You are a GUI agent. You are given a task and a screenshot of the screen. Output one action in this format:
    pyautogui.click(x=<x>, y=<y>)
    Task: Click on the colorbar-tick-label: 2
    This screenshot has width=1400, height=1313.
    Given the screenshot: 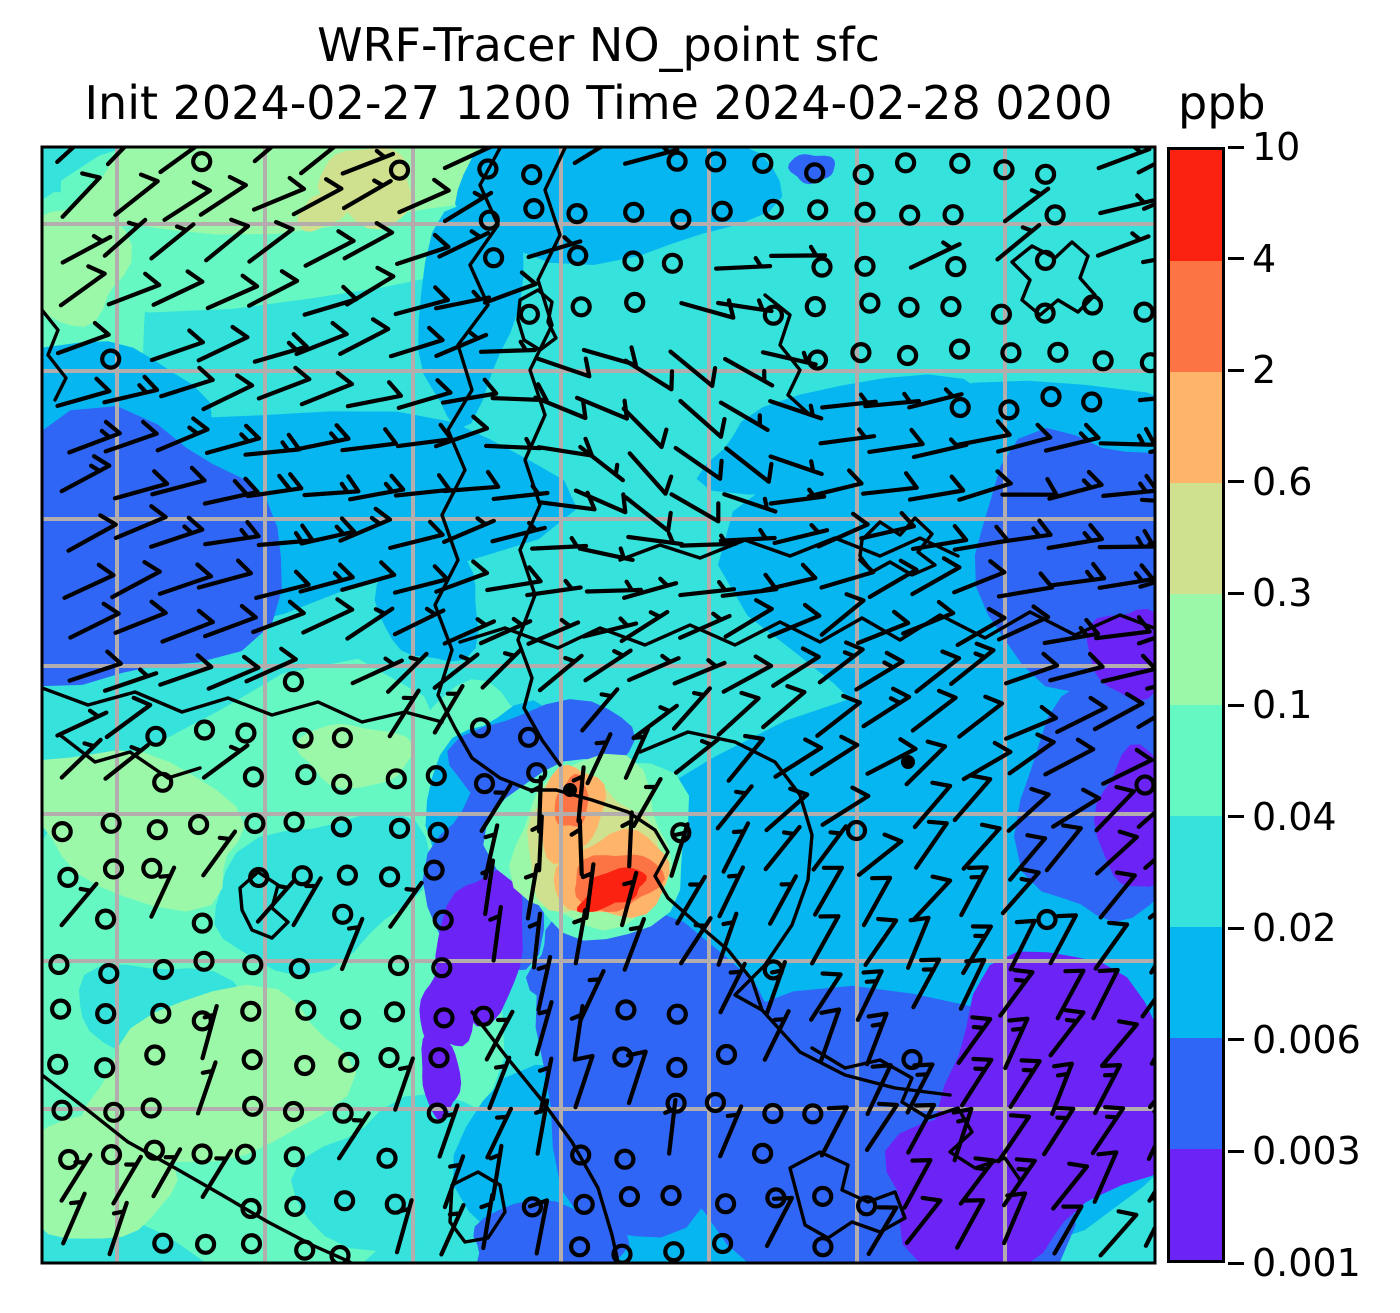 What is the action you would take?
    pyautogui.click(x=1264, y=370)
    